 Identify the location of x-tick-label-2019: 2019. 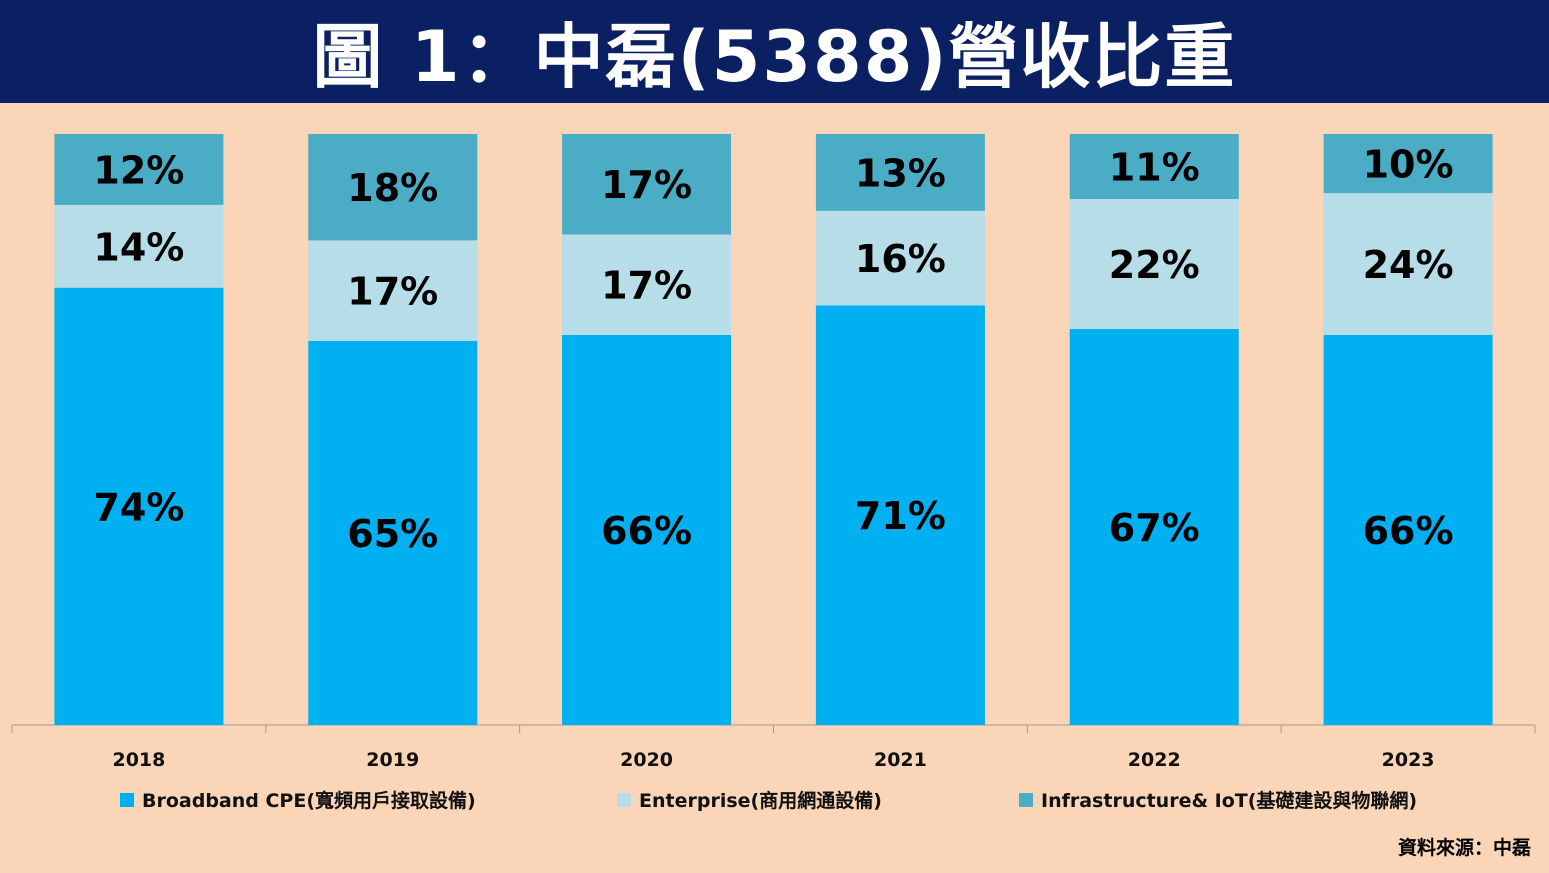
(392, 760).